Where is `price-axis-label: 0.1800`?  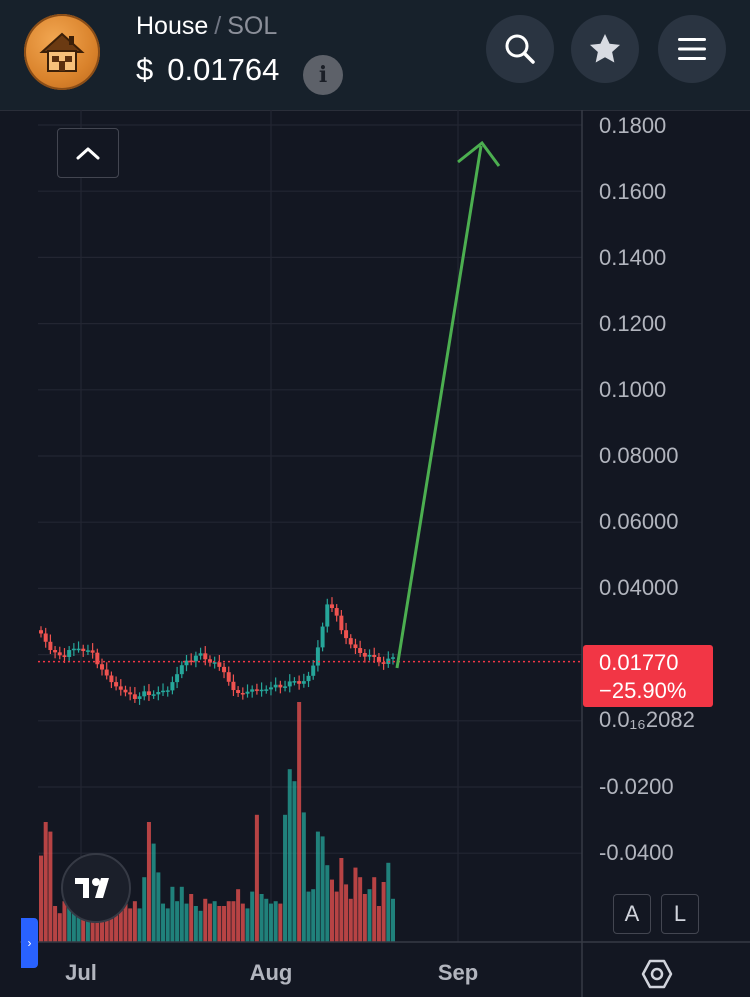 price-axis-label: 0.1800 is located at coordinates (632, 125).